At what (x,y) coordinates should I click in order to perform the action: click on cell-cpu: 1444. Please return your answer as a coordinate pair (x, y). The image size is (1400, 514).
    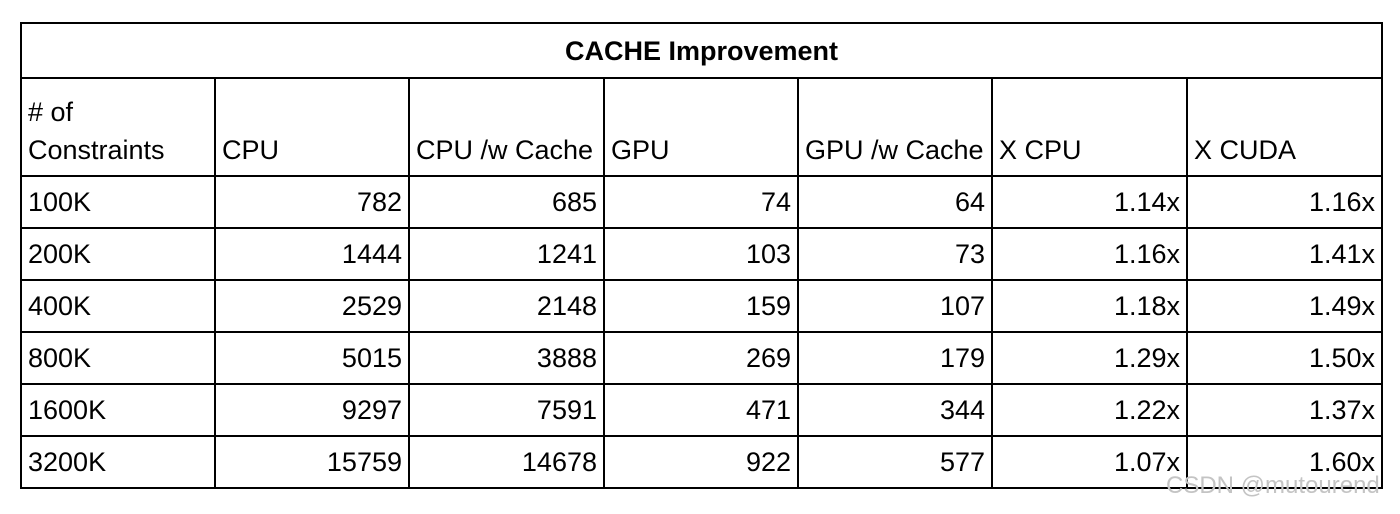
    Looking at the image, I should click on (312, 254).